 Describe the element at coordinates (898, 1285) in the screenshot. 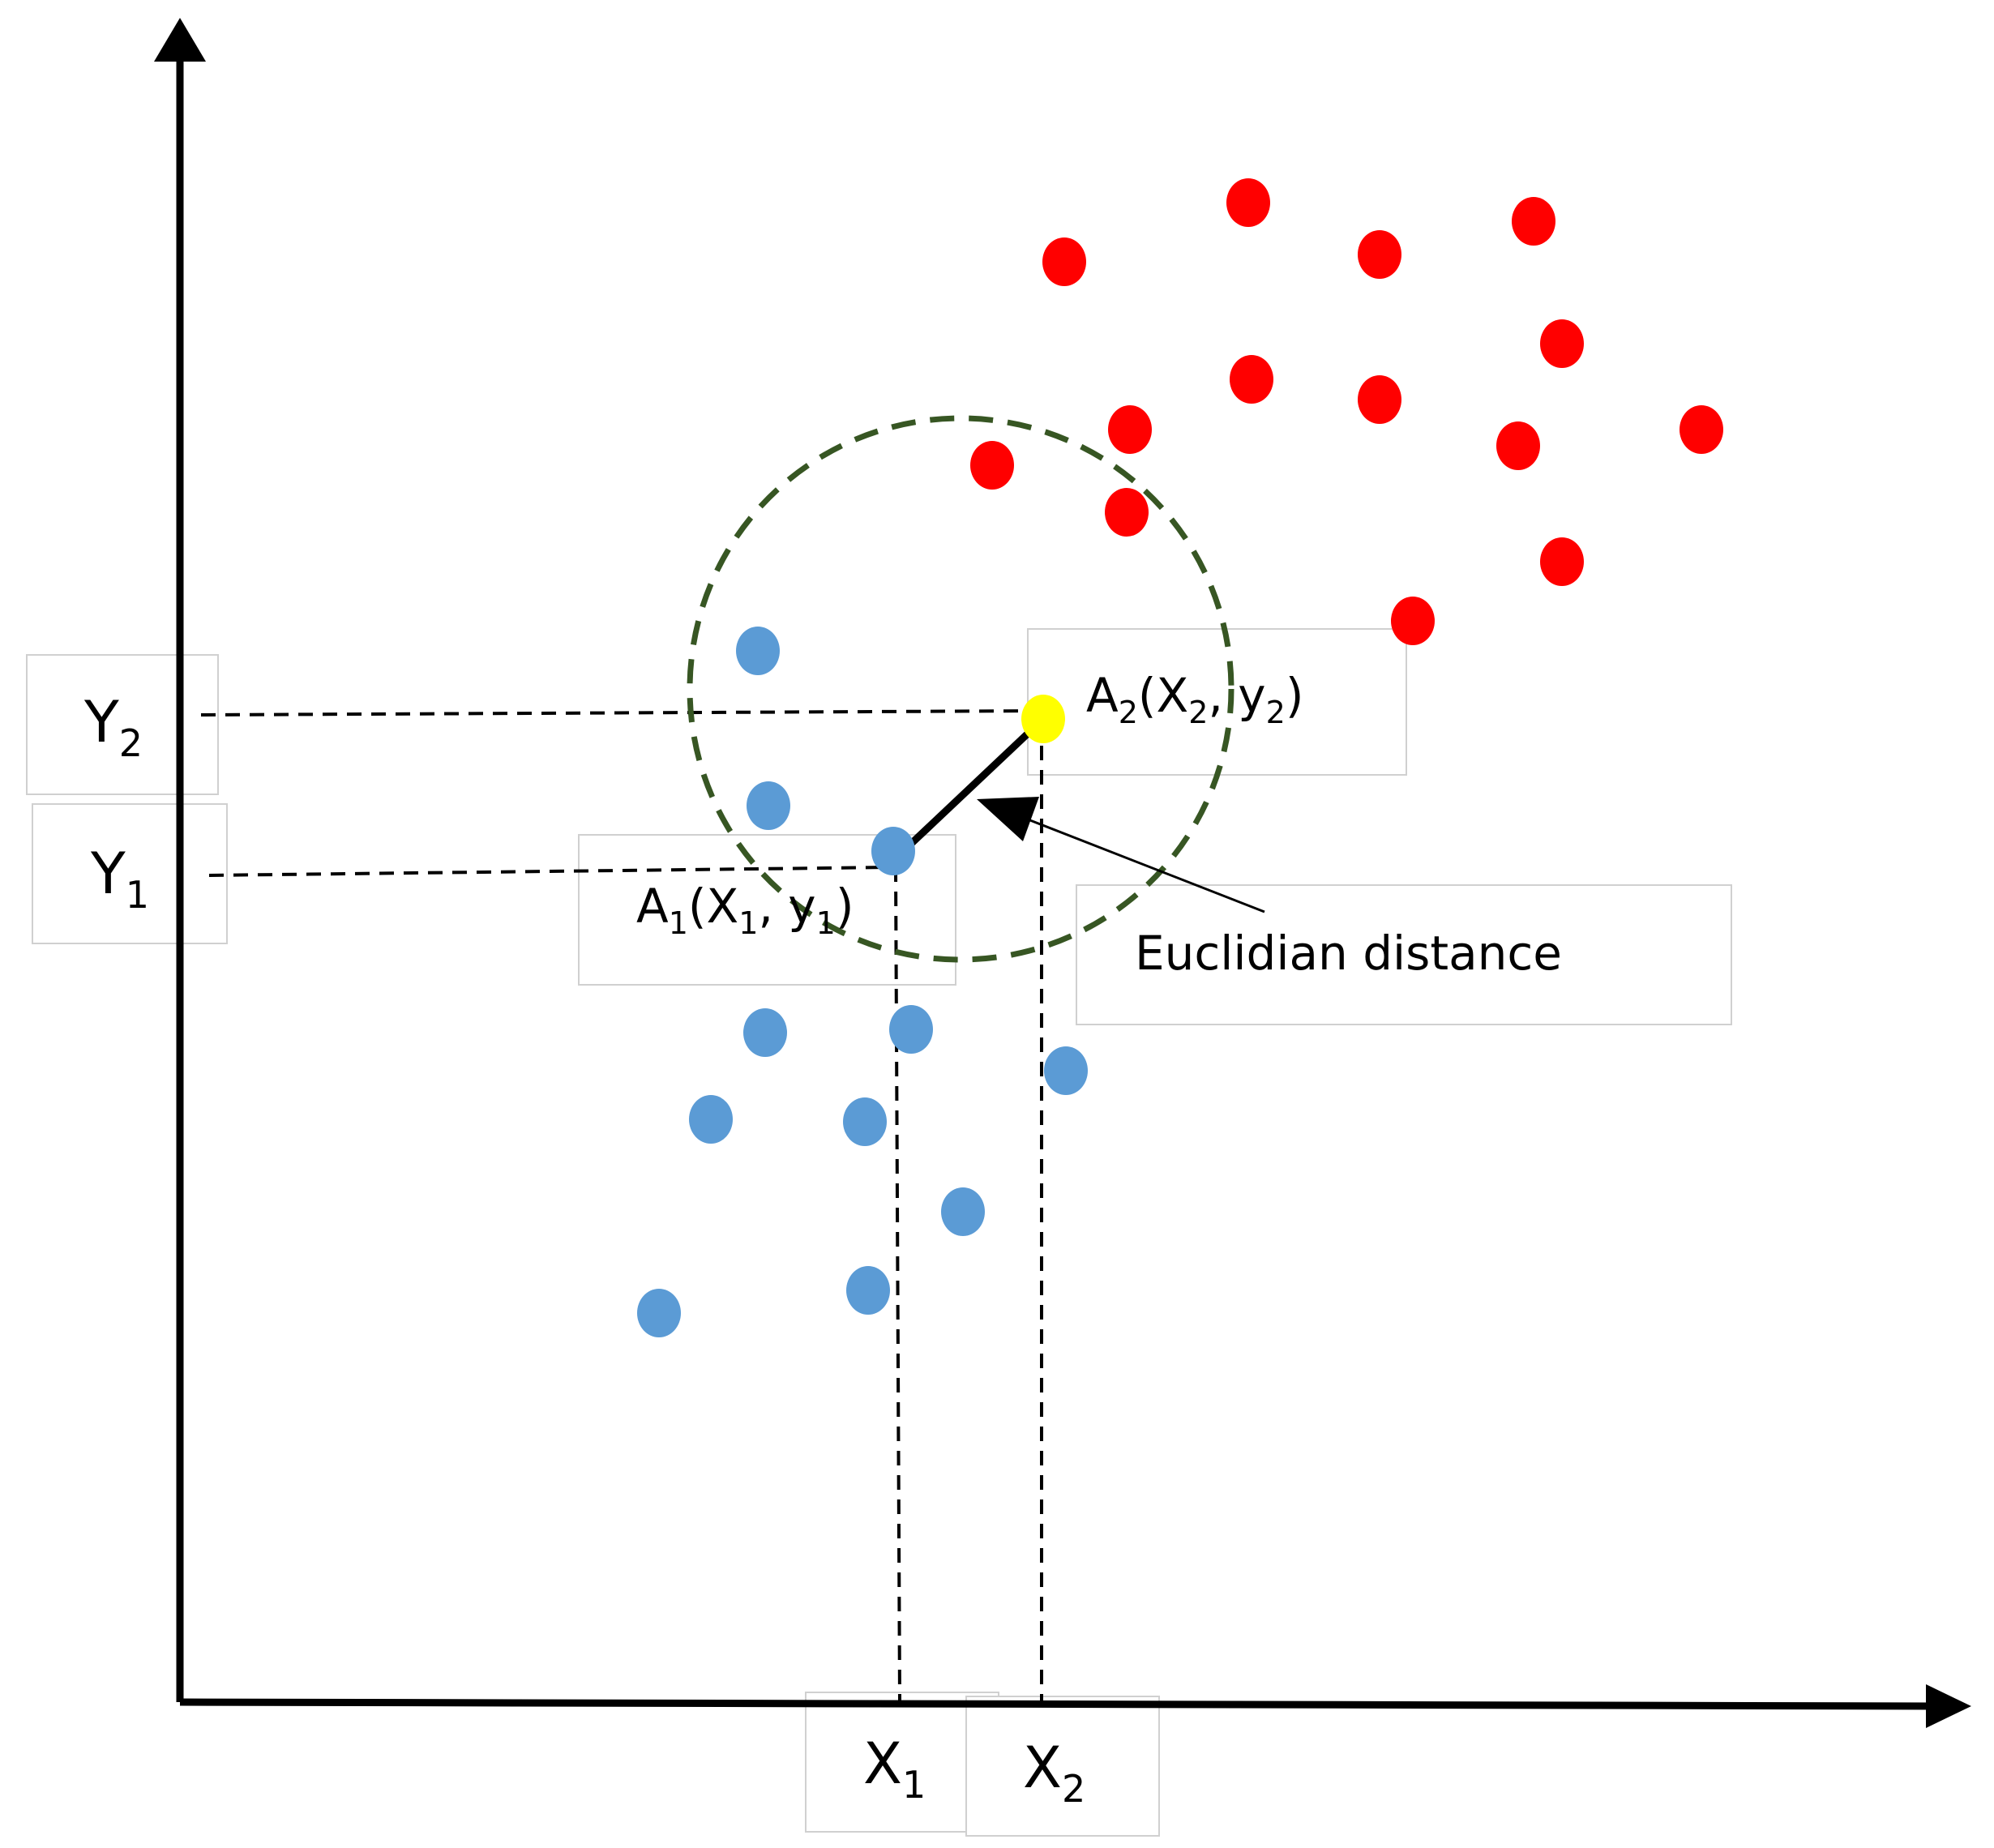

I see `x1-projection-line` at that location.